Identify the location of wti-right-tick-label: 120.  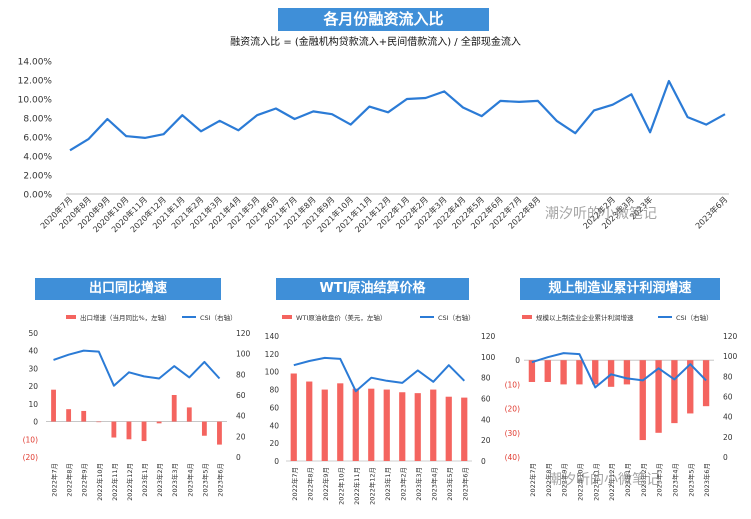
(488, 336).